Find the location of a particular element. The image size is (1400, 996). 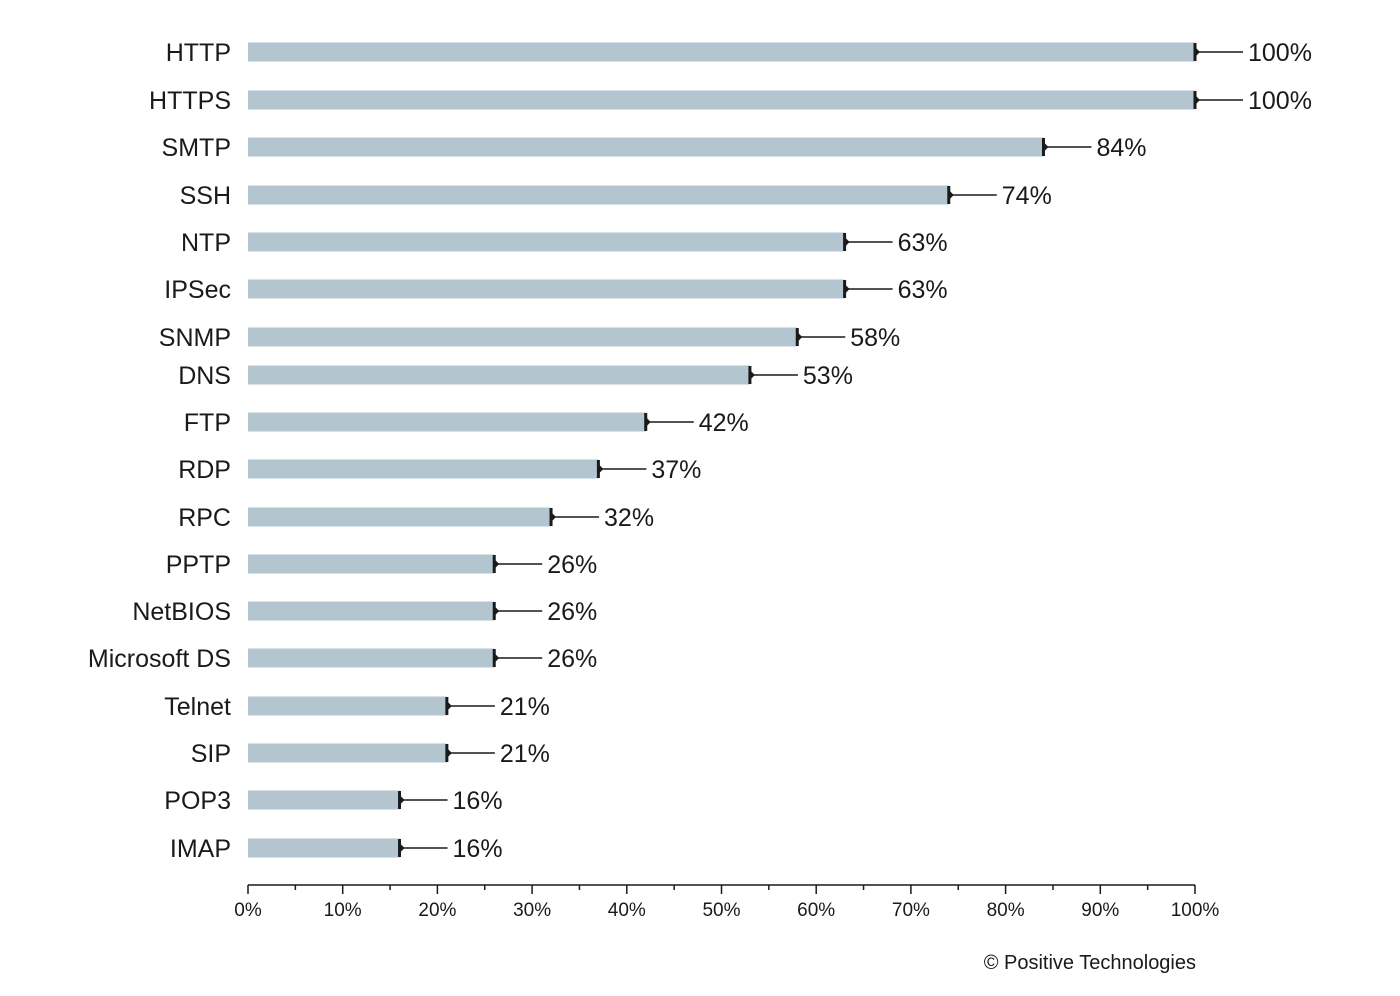

x-tick-label: 100% is located at coordinates (1195, 910).